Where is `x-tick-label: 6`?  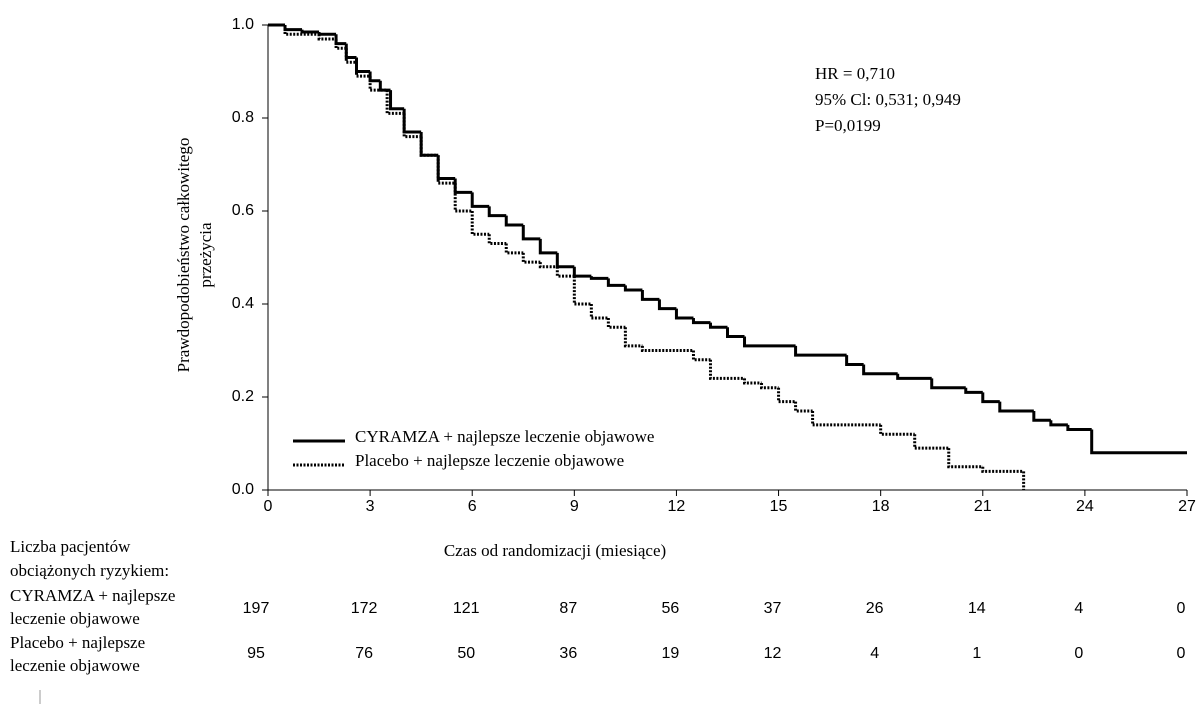 x-tick-label: 6 is located at coordinates (472, 506).